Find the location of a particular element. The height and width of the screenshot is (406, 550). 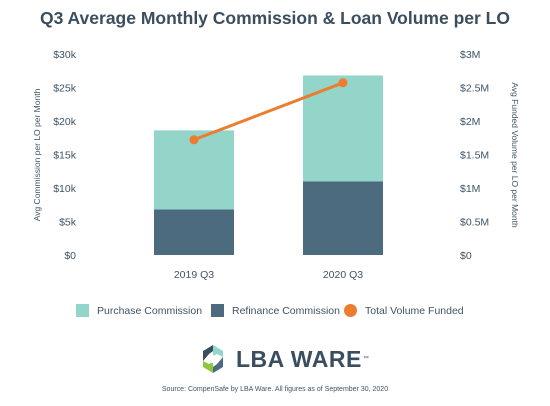

y-tick-label: $15k is located at coordinates (65, 156).